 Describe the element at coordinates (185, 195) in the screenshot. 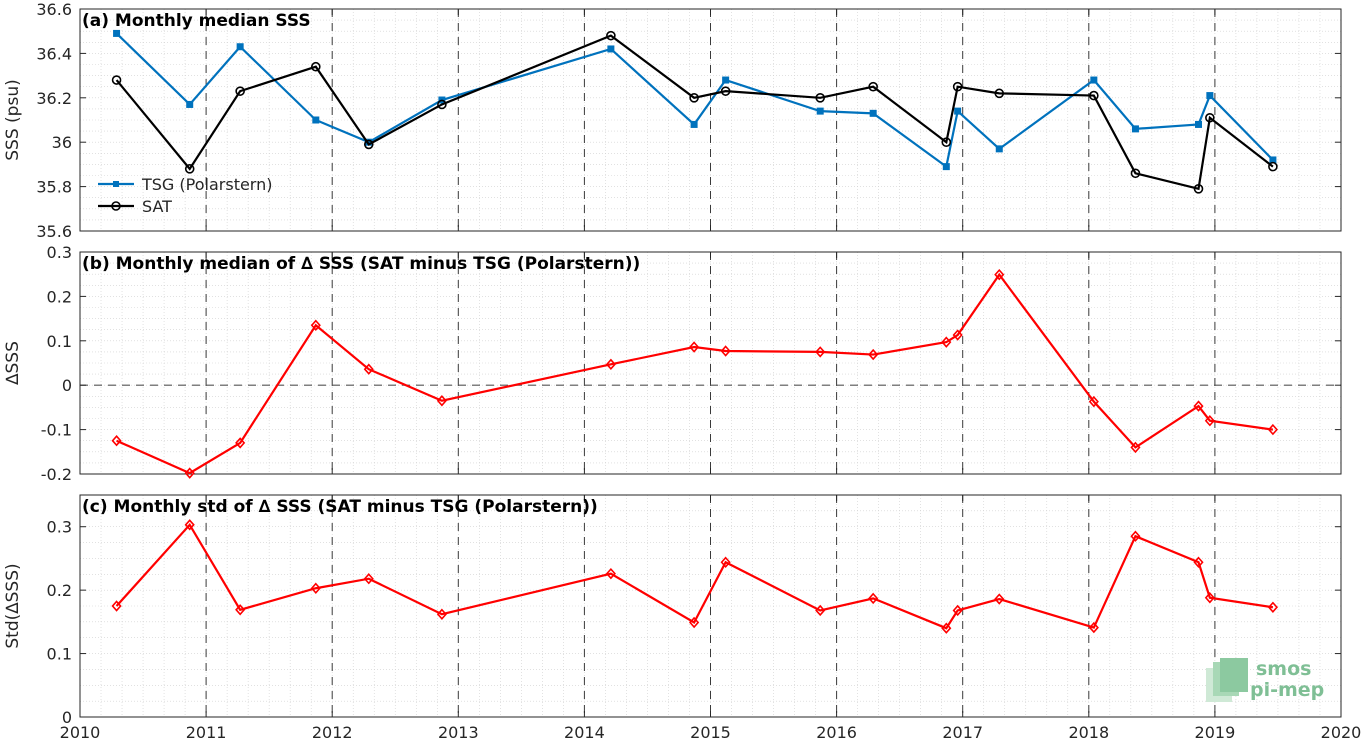

I see `legend: TSG (Polarstern) SAT` at that location.